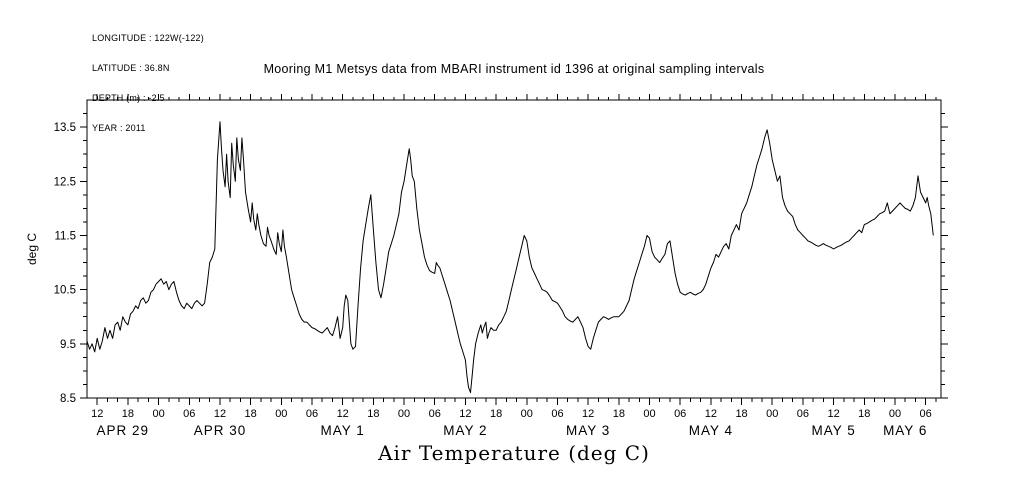 The image size is (1009, 504). Describe the element at coordinates (65, 182) in the screenshot. I see `y-tick-label: 12.5` at that location.